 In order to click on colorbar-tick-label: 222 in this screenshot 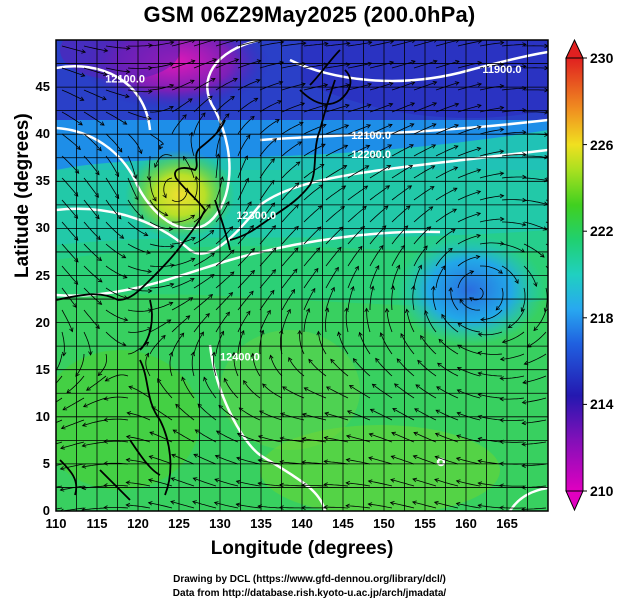, I will do `click(602, 231)`.